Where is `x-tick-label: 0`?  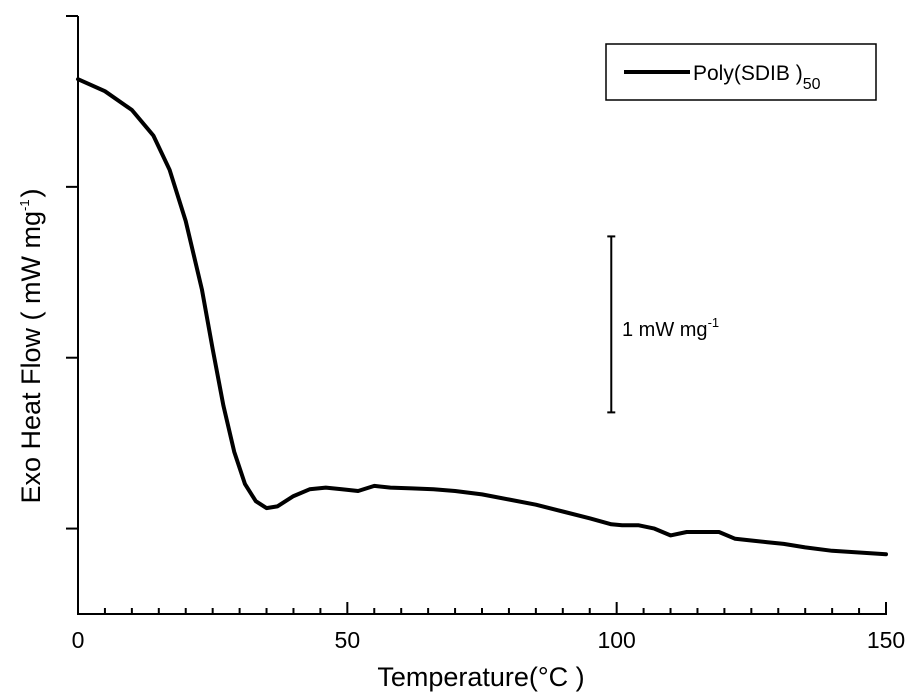
x-tick-label: 0 is located at coordinates (78, 640).